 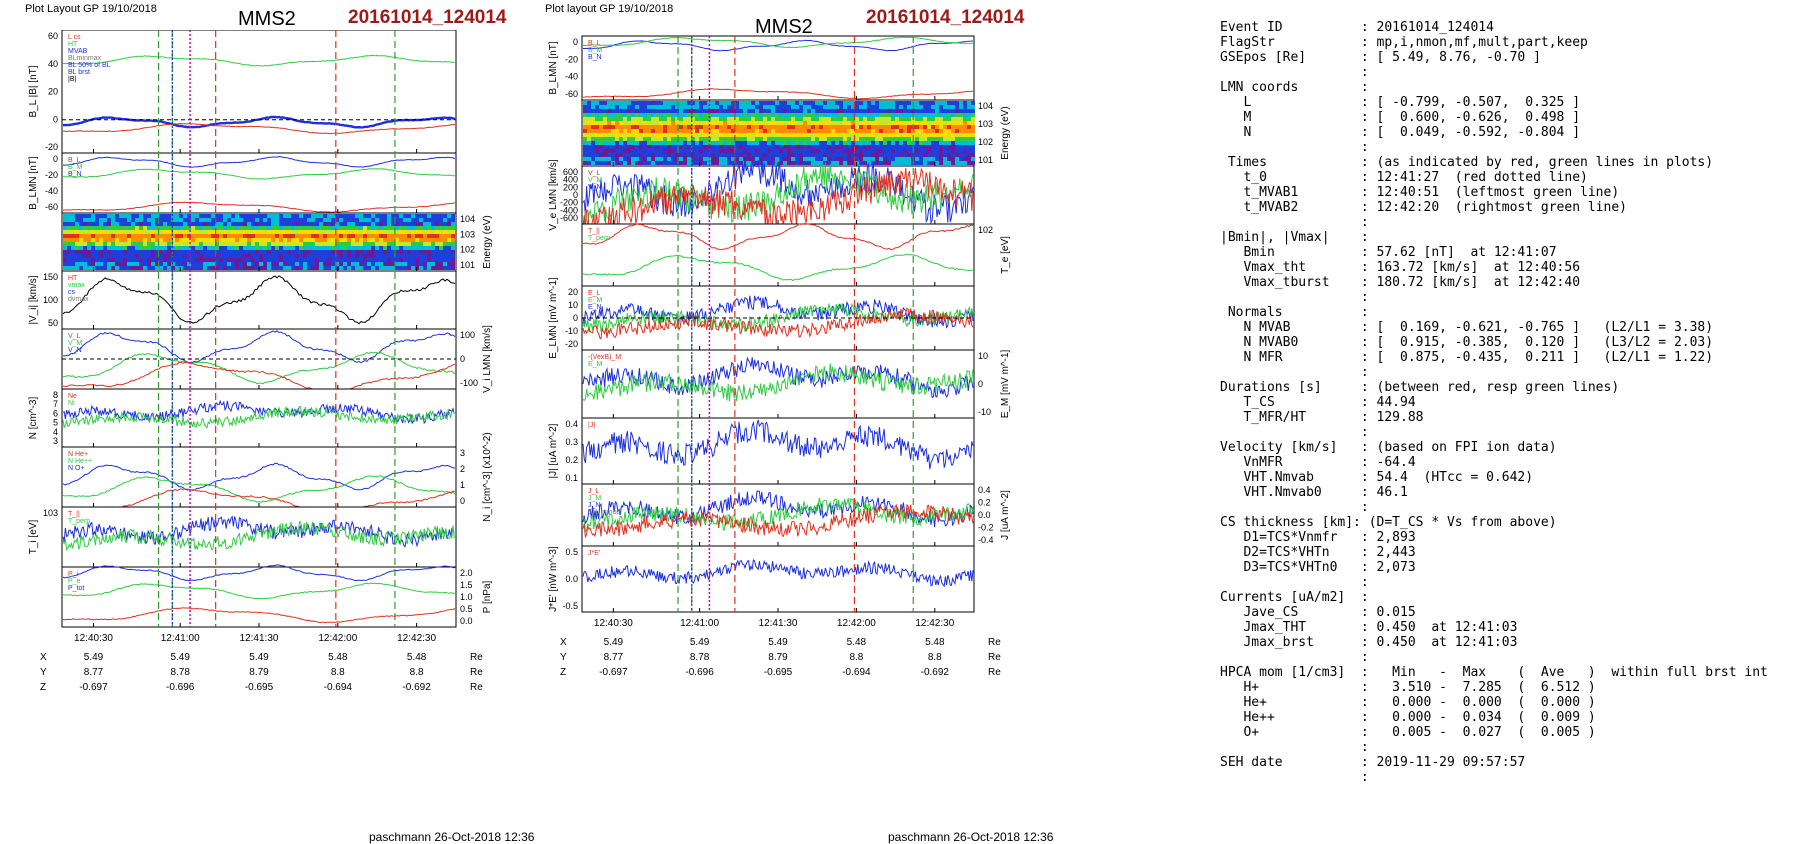 I want to click on y-tick-label: 3, so click(x=462, y=453).